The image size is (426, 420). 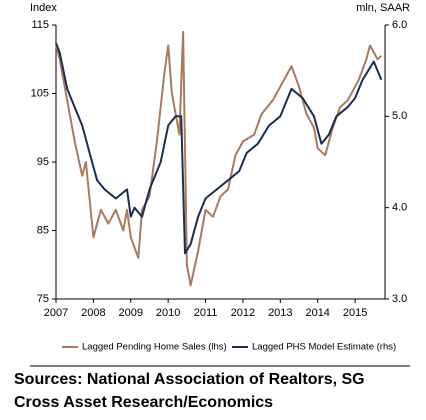 I want to click on y-tick-label: 85, so click(x=43, y=230).